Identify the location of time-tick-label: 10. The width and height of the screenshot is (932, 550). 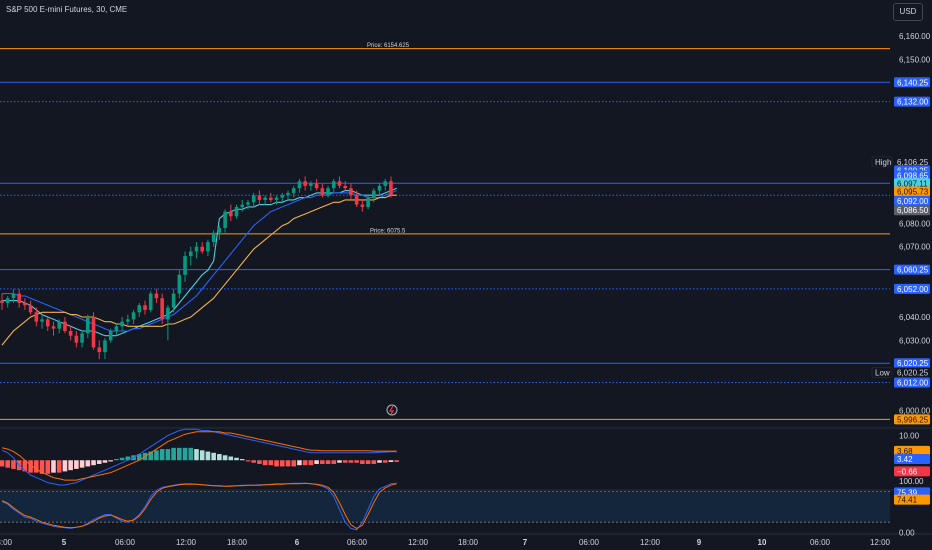
(762, 542).